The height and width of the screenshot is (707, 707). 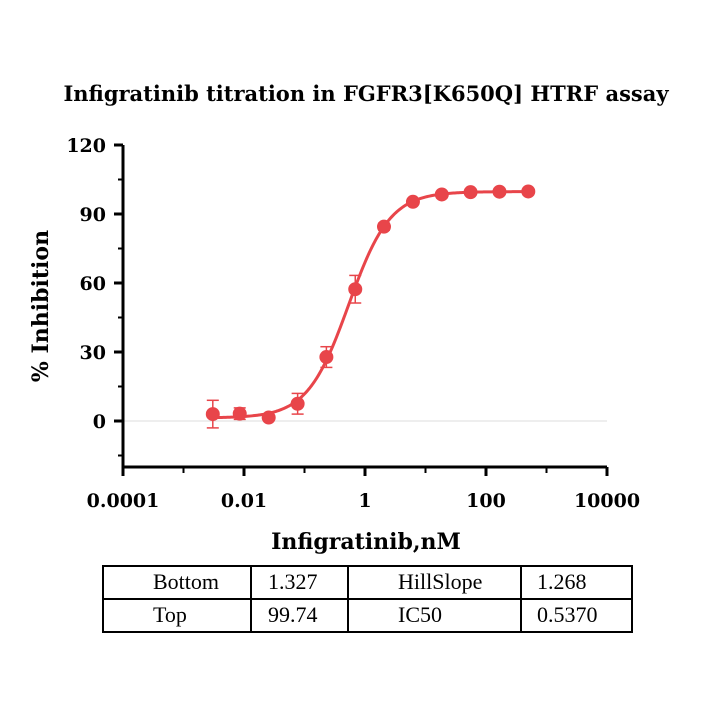 What do you see at coordinates (486, 501) in the screenshot?
I see `x-tick-label: 100` at bounding box center [486, 501].